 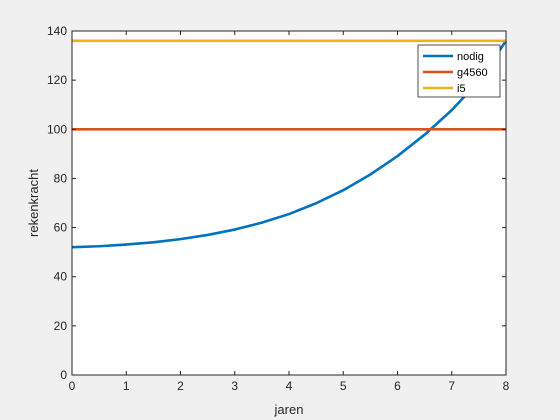 I want to click on y-tick-label: 20, so click(x=61, y=326).